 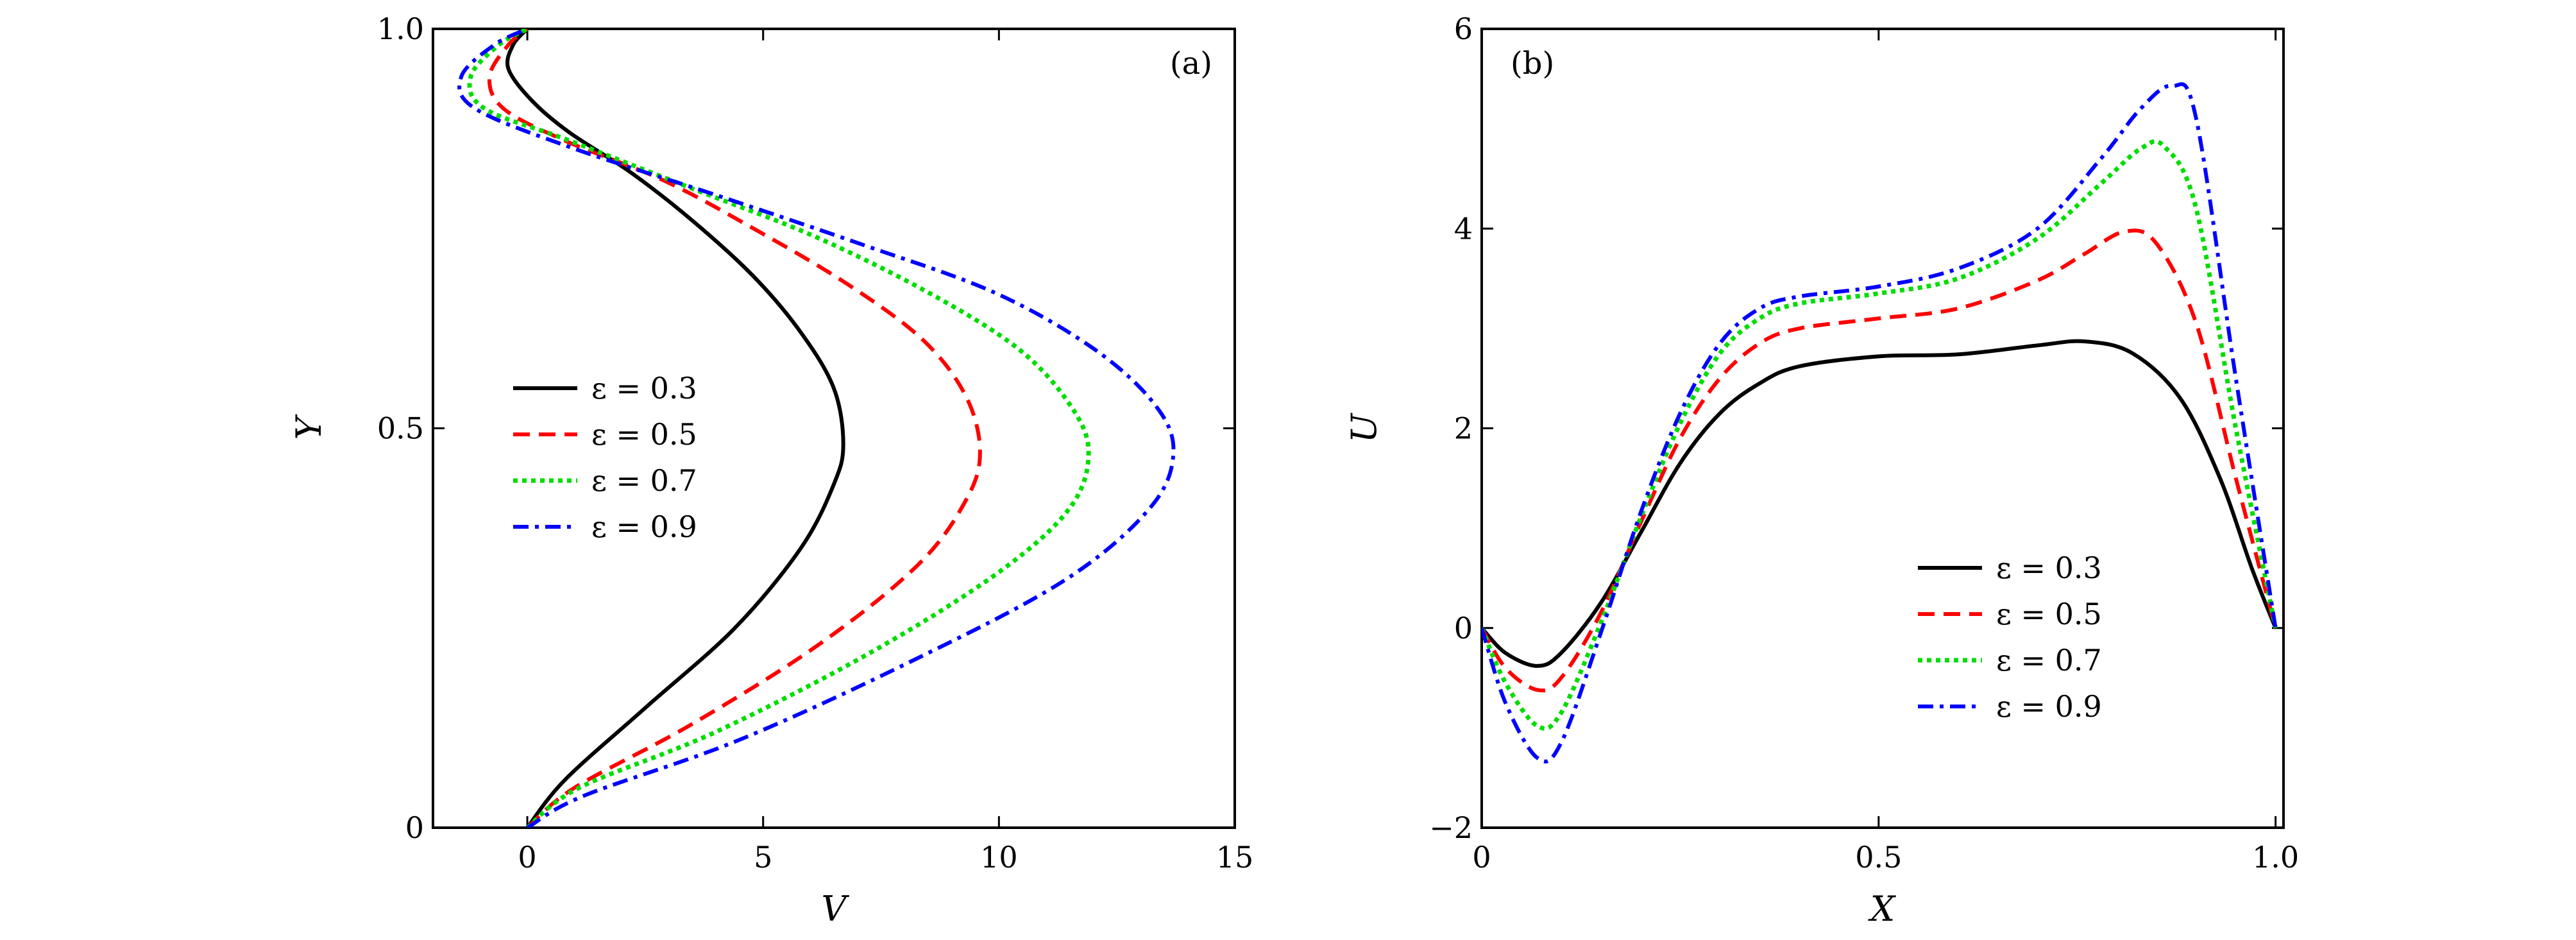 I want to click on chart-a-legend-label-1: ε = 0.3, so click(x=644, y=388).